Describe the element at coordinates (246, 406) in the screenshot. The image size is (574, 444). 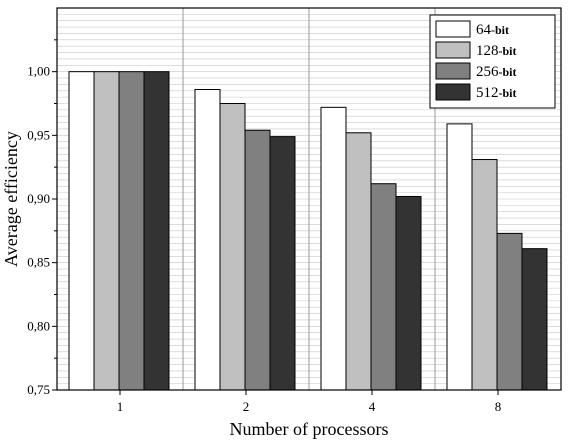
I see `x-tick-label: 2` at that location.